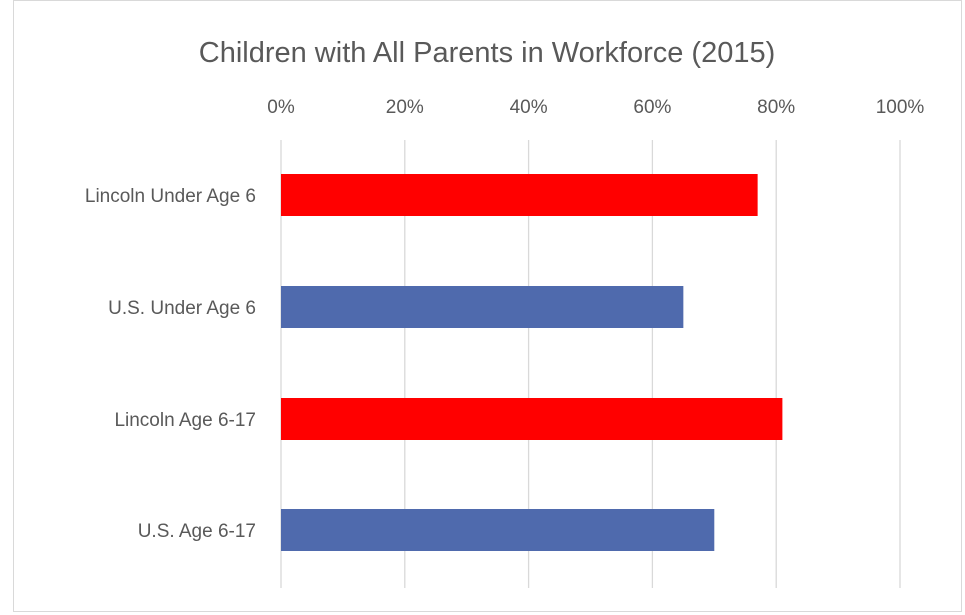 This screenshot has height=615, width=965. What do you see at coordinates (776, 107) in the screenshot?
I see `x-tick-label: 80%` at bounding box center [776, 107].